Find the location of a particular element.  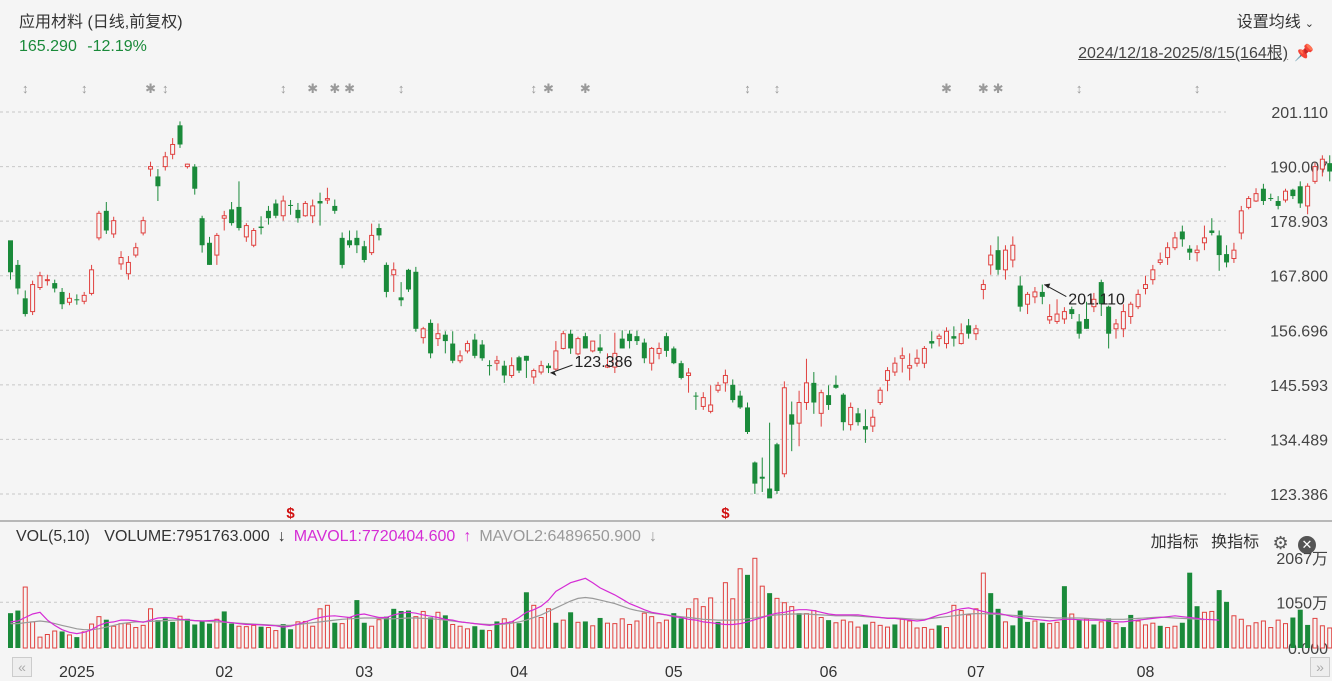

add-indicator-button: 加指标 is located at coordinates (1174, 542).